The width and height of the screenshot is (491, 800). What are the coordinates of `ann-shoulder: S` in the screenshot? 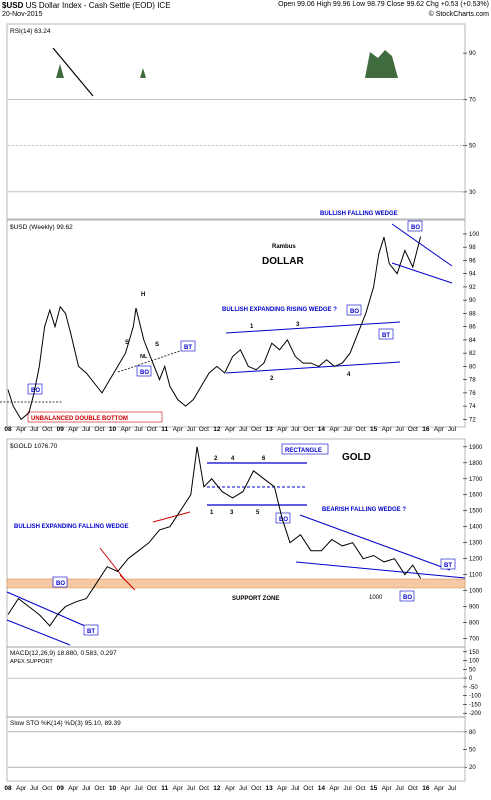 It's located at (157, 345).